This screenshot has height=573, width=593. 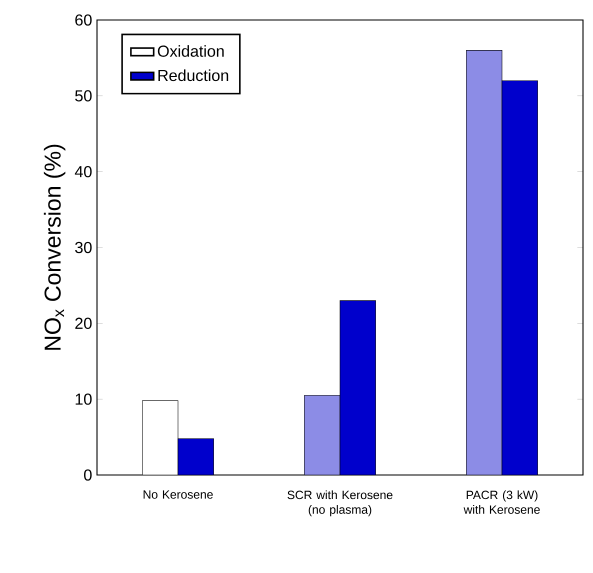 What do you see at coordinates (178, 494) in the screenshot?
I see `x-tick-label: No Kerosene` at bounding box center [178, 494].